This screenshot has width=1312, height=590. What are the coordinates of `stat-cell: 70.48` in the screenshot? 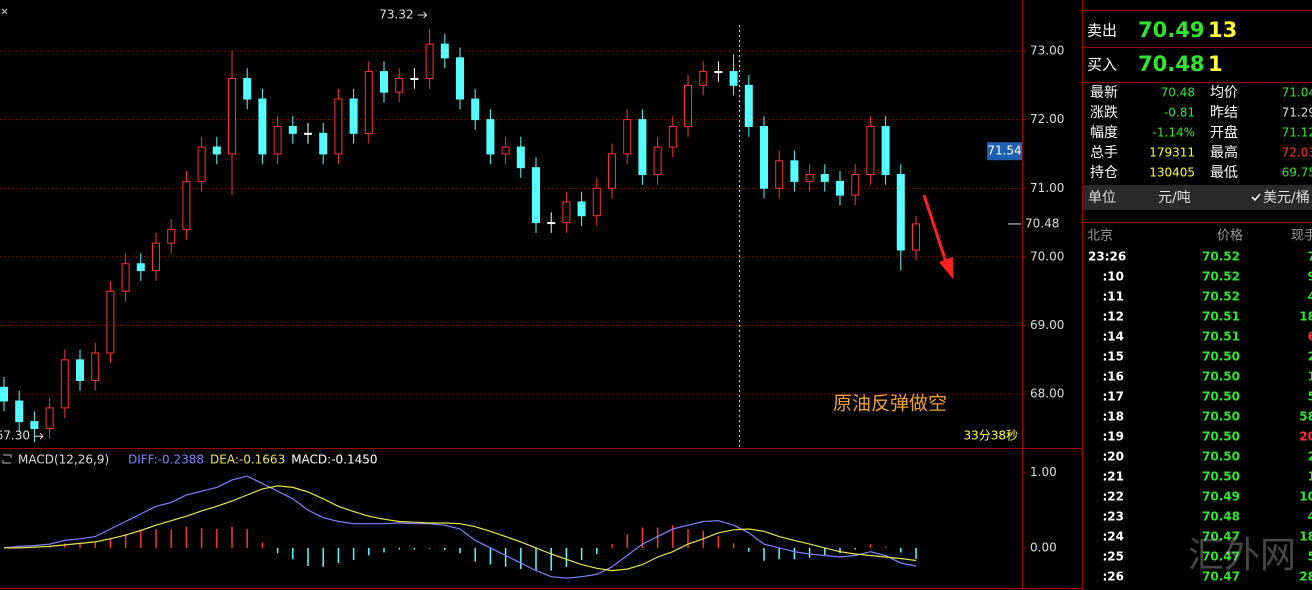 It's located at (1178, 93).